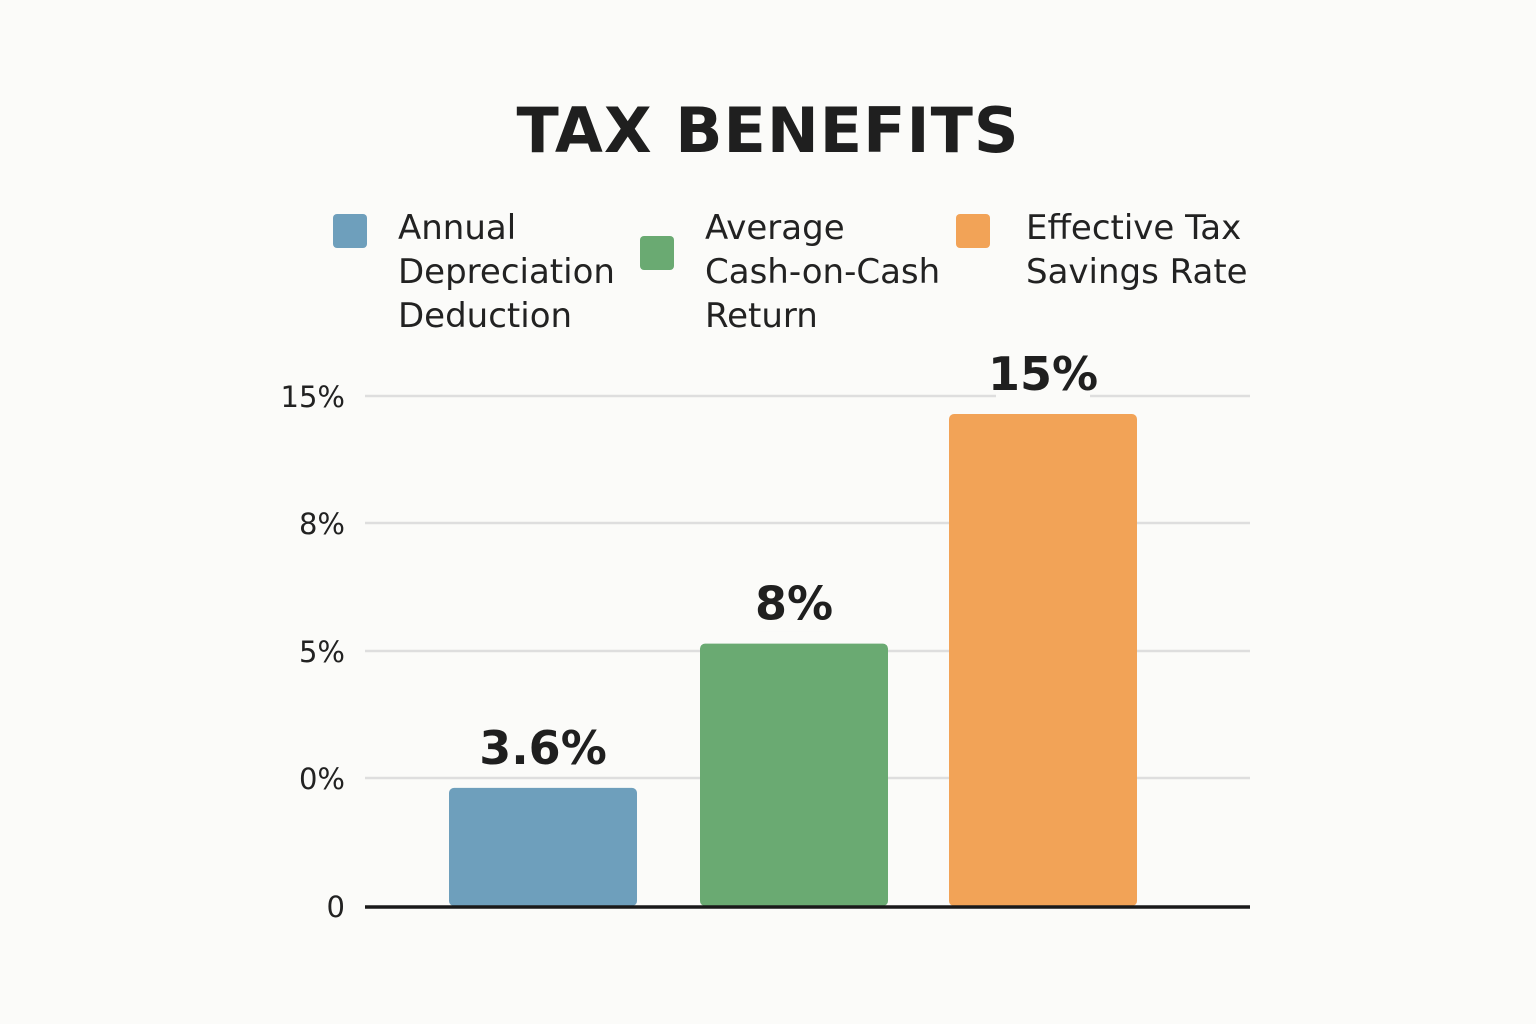 The height and width of the screenshot is (1024, 1536). I want to click on y-tick-label: 0, so click(336, 907).